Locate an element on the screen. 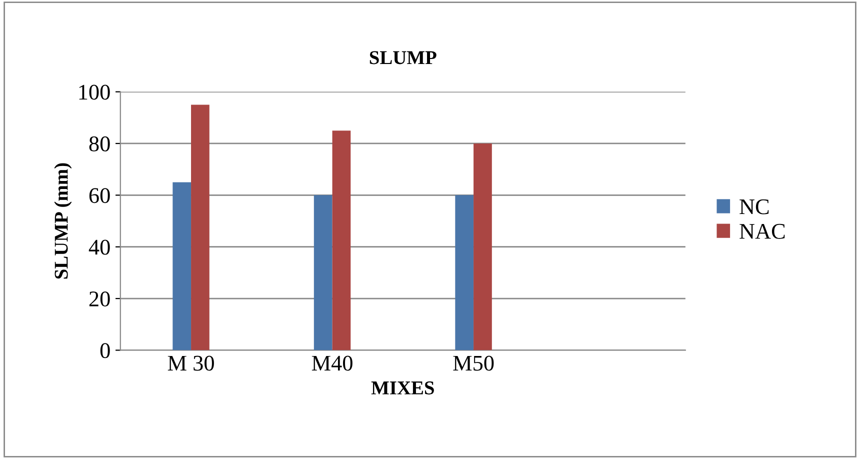 The image size is (860, 459). chart-title: SLUMP is located at coordinates (403, 57).